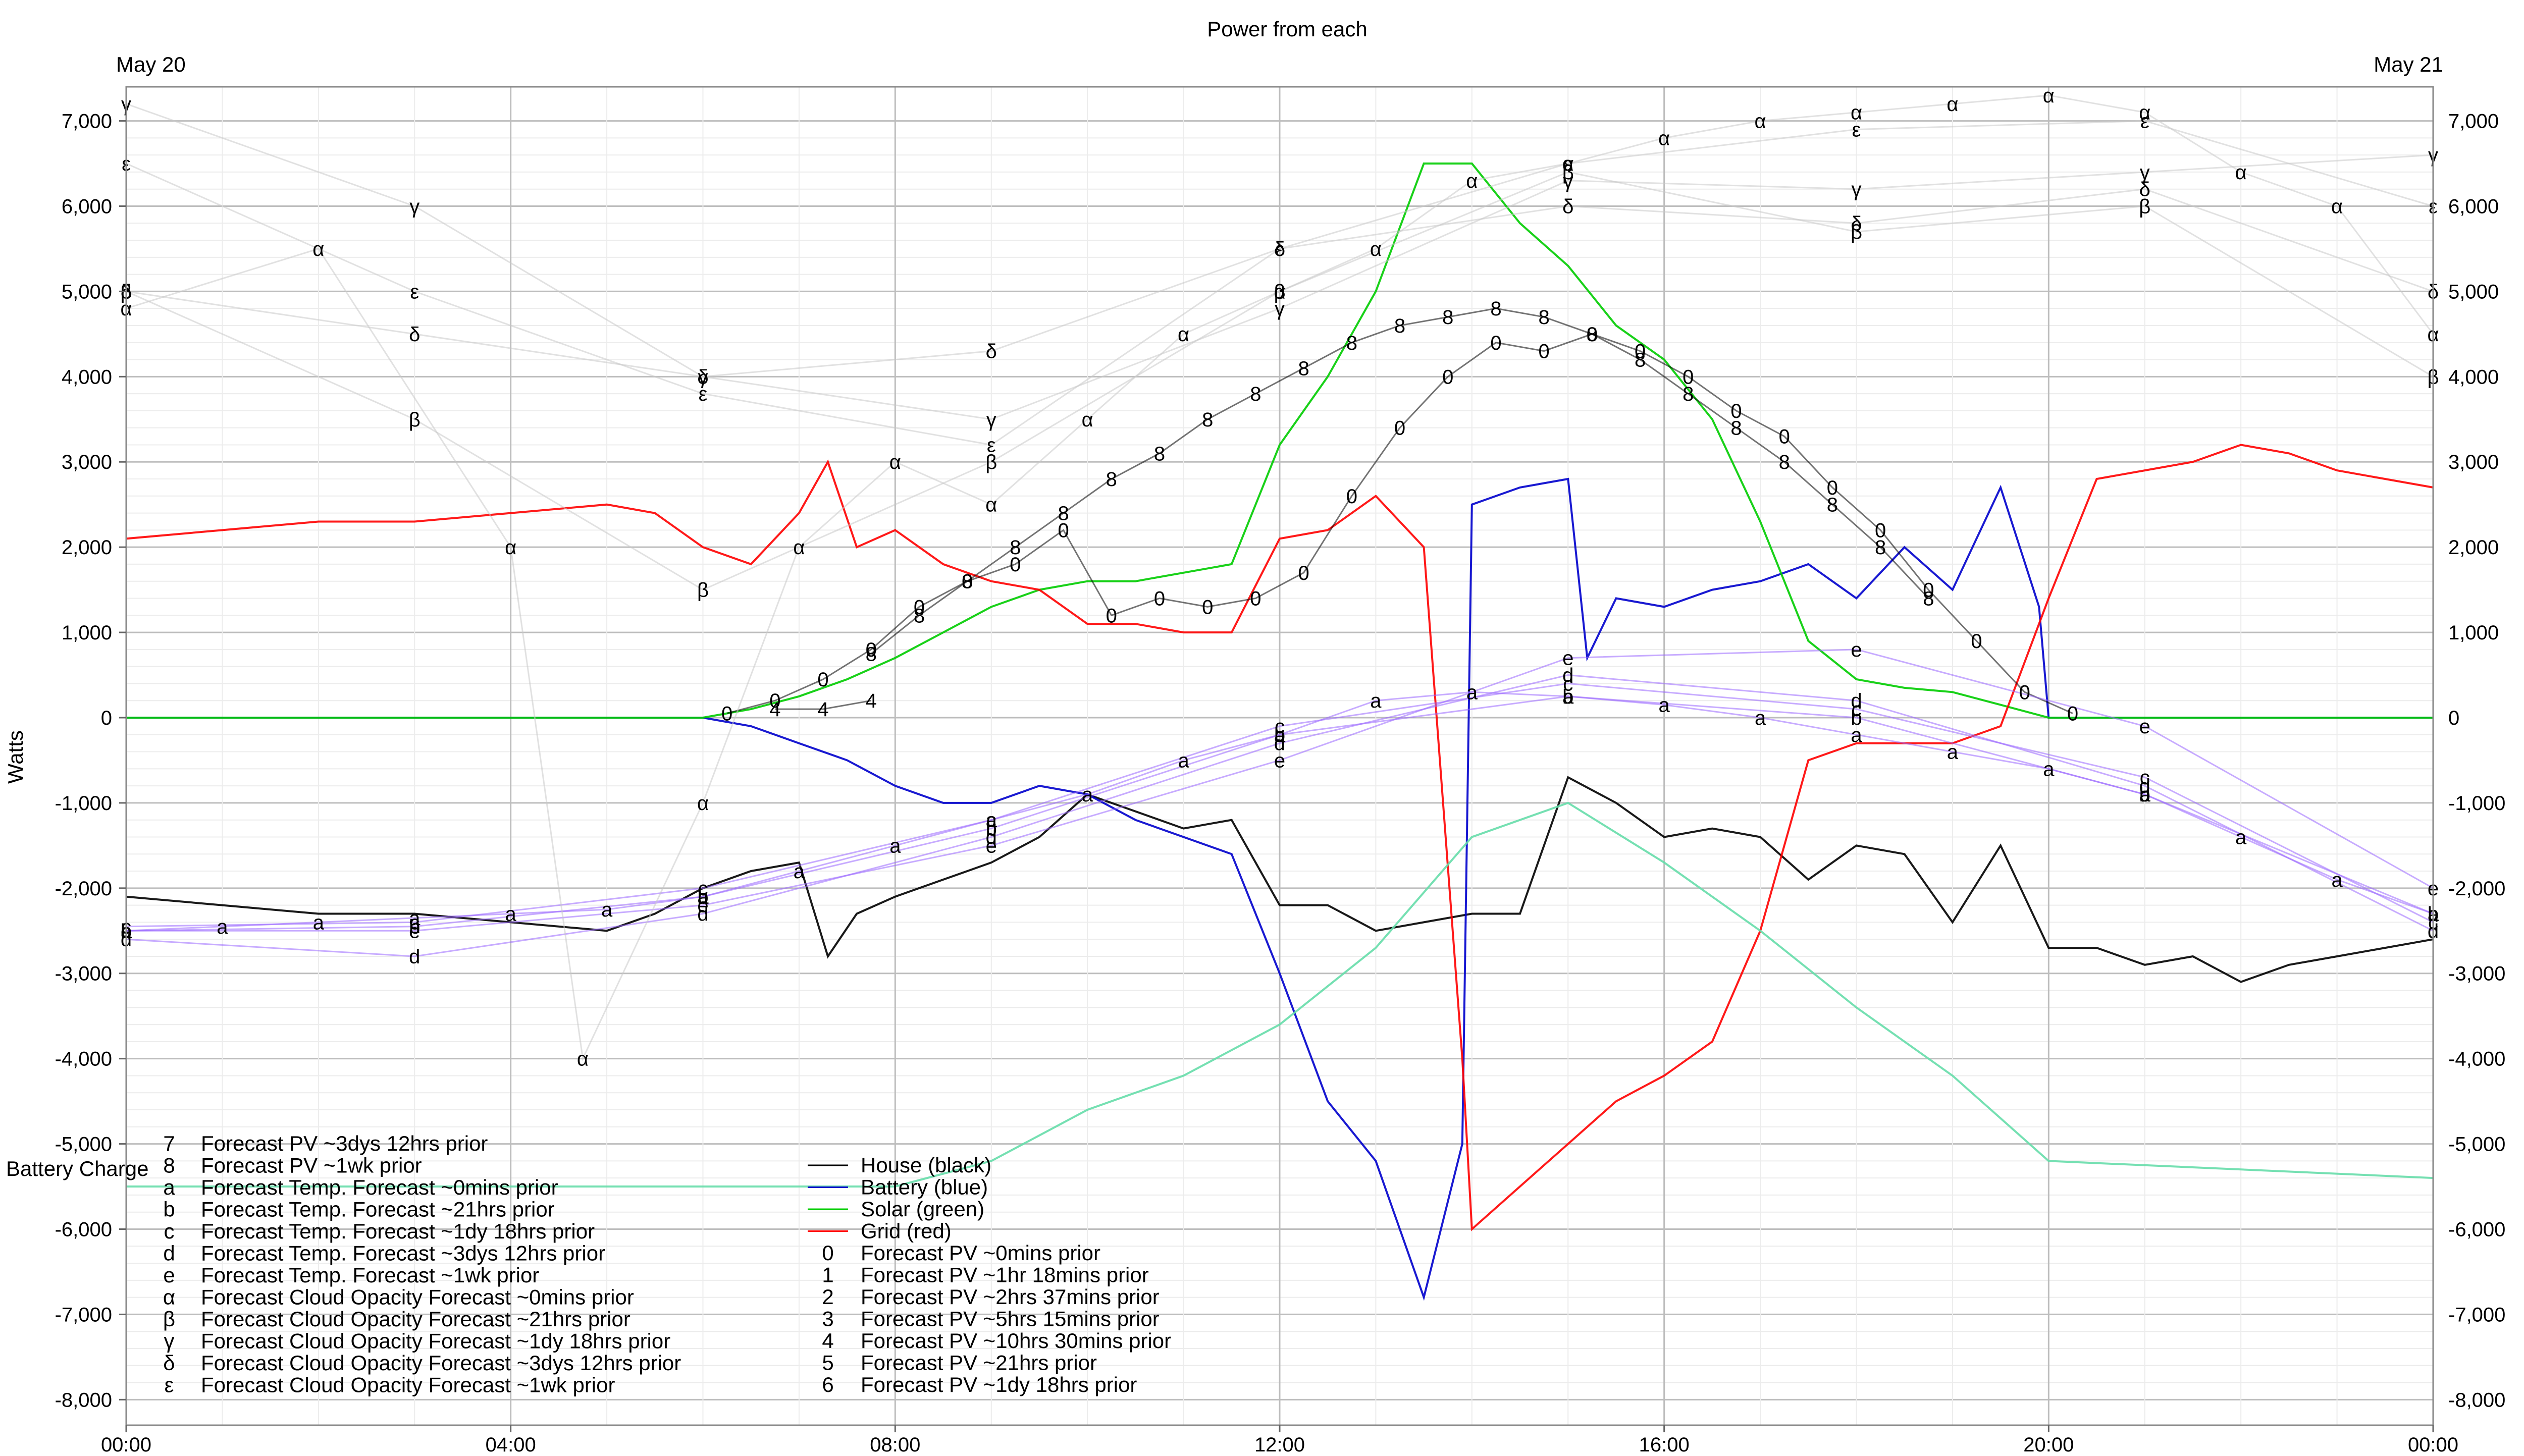  What do you see at coordinates (2453, 718) in the screenshot?
I see `y-tick-label-right: 0` at bounding box center [2453, 718].